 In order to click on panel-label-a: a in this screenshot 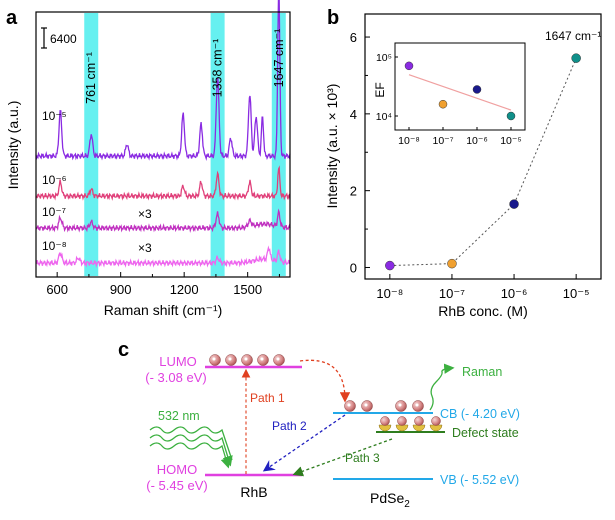, I will do `click(12, 18)`.